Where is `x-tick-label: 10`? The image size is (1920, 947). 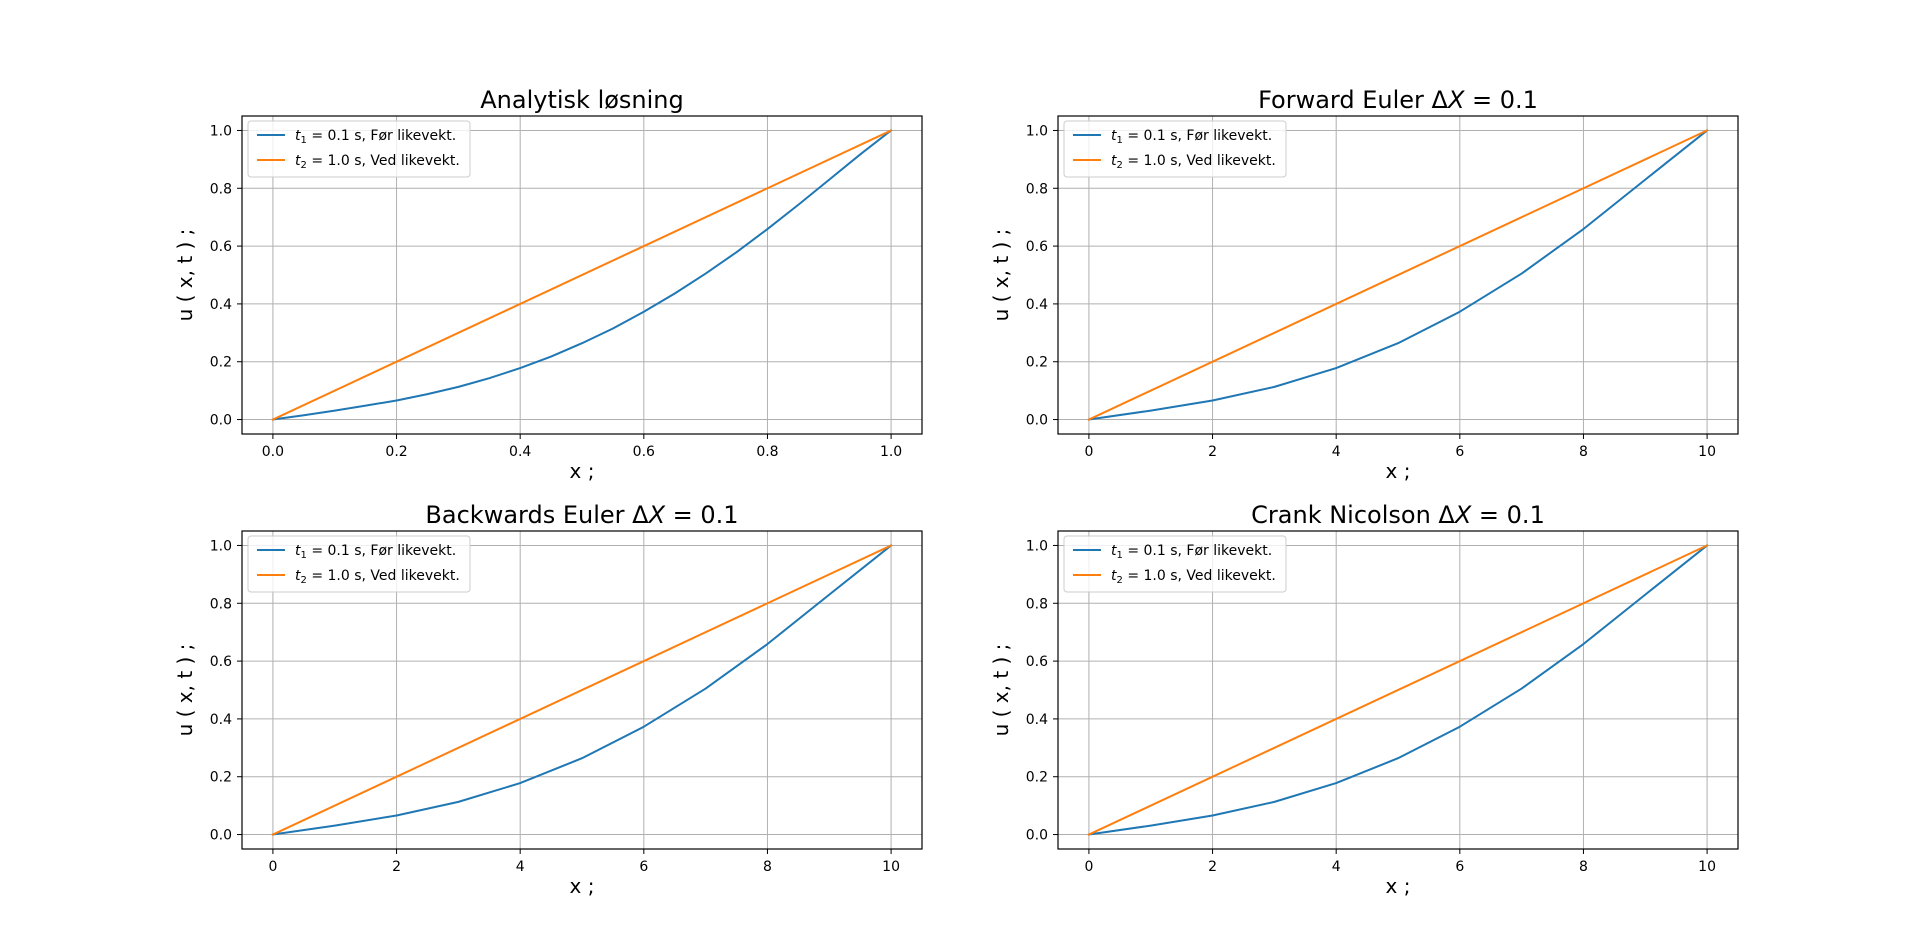
x-tick-label: 10 is located at coordinates (1707, 452).